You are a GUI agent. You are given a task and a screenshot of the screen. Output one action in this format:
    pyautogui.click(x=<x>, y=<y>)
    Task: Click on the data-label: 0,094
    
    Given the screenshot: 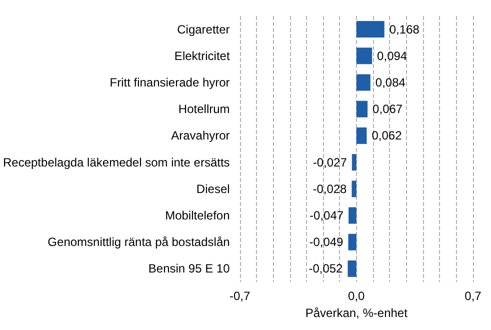 What is the action you would take?
    pyautogui.click(x=392, y=55)
    